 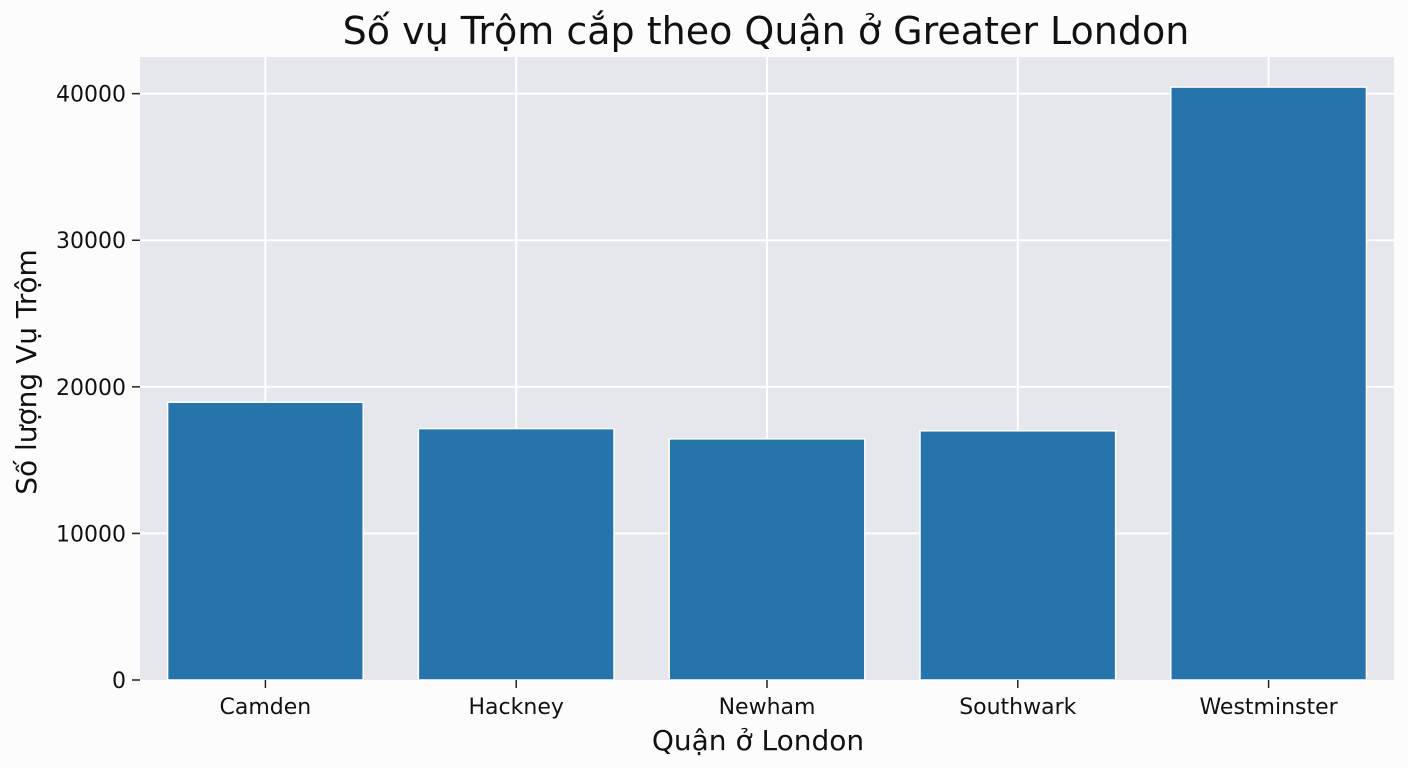 I want to click on y-axis: 0 10000 20000 30000 40000, so click(x=98, y=388).